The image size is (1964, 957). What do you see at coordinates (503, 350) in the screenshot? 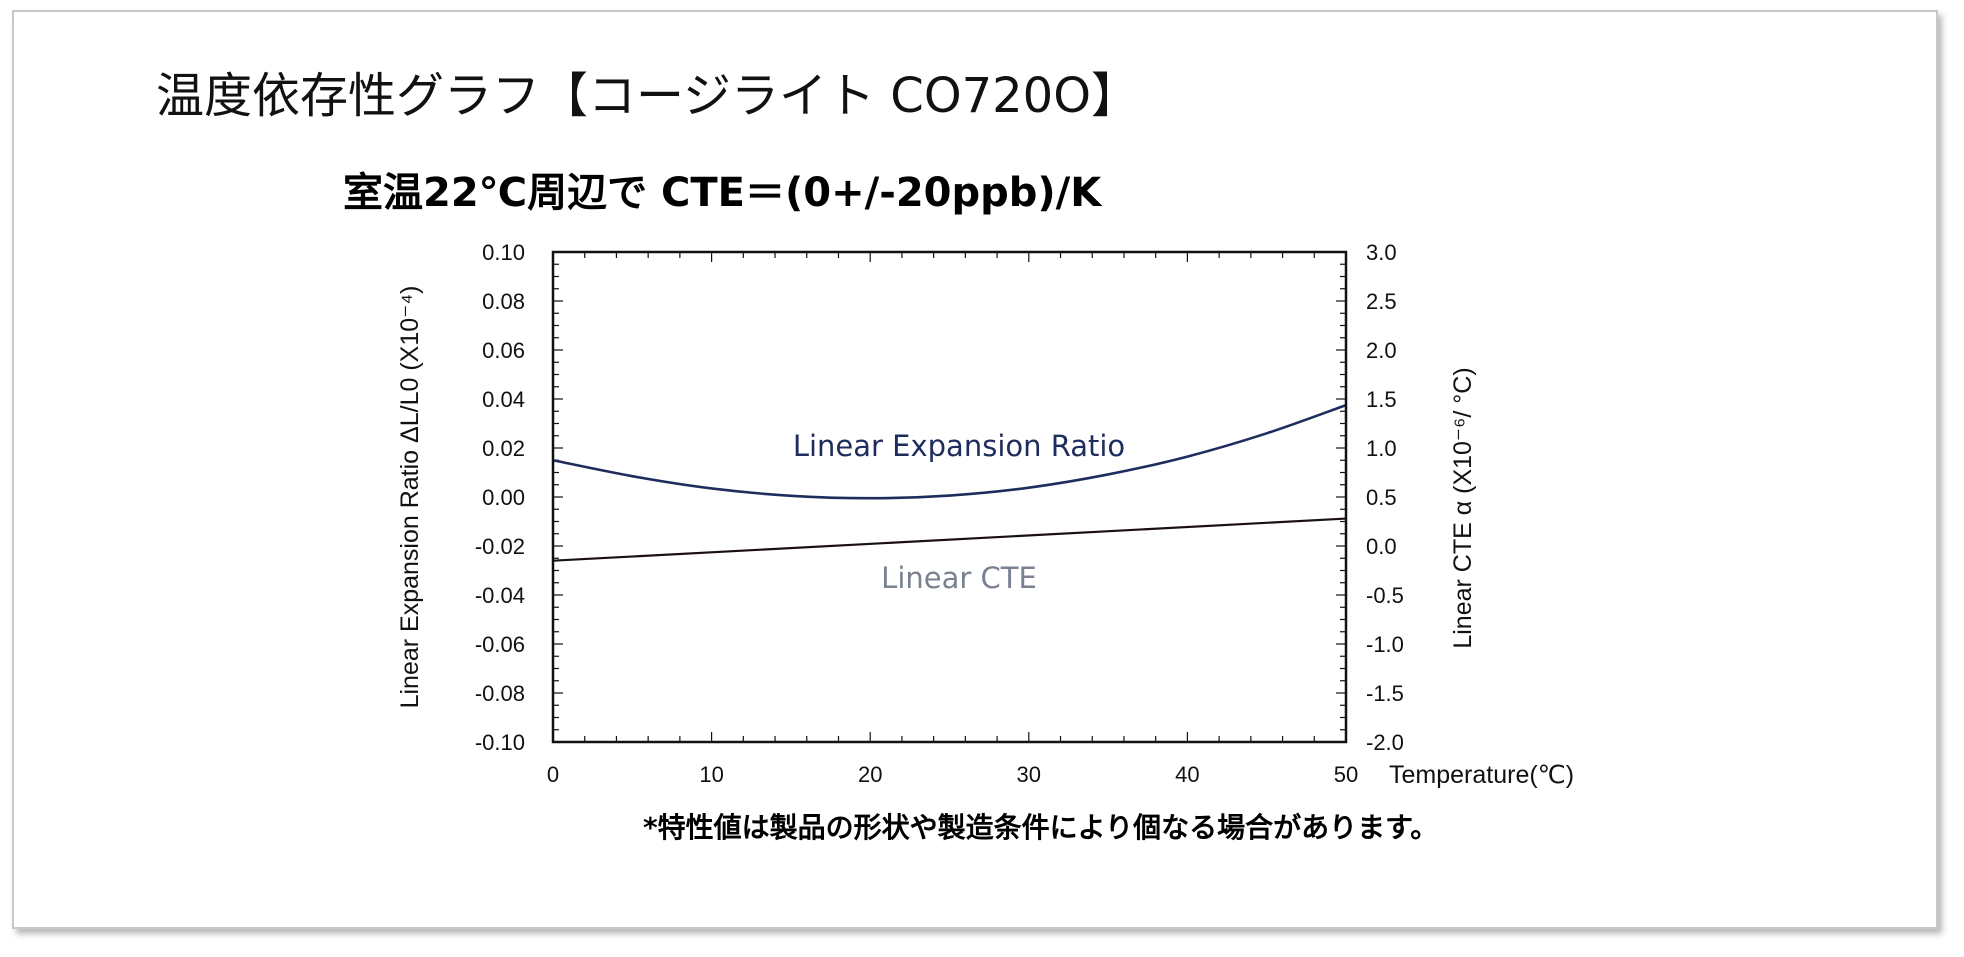
I see `y-left-tick-label: 0.06` at bounding box center [503, 350].